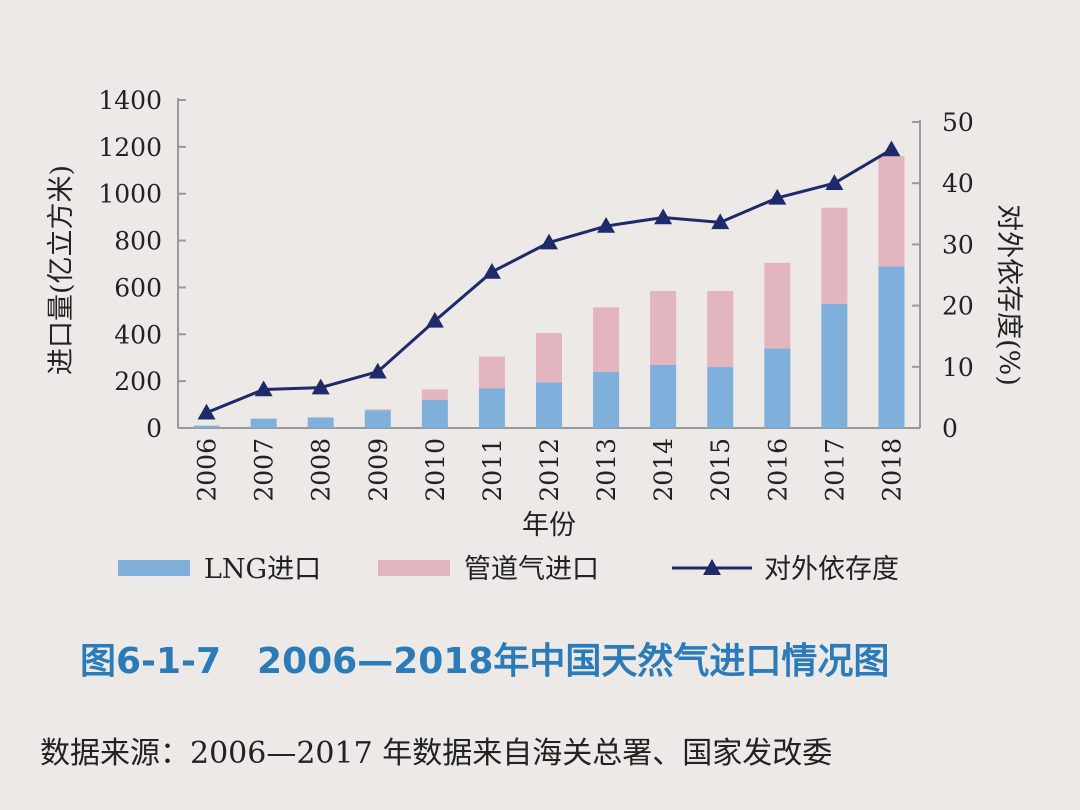  I want to click on right-y-tick-label: 50, so click(958, 122).